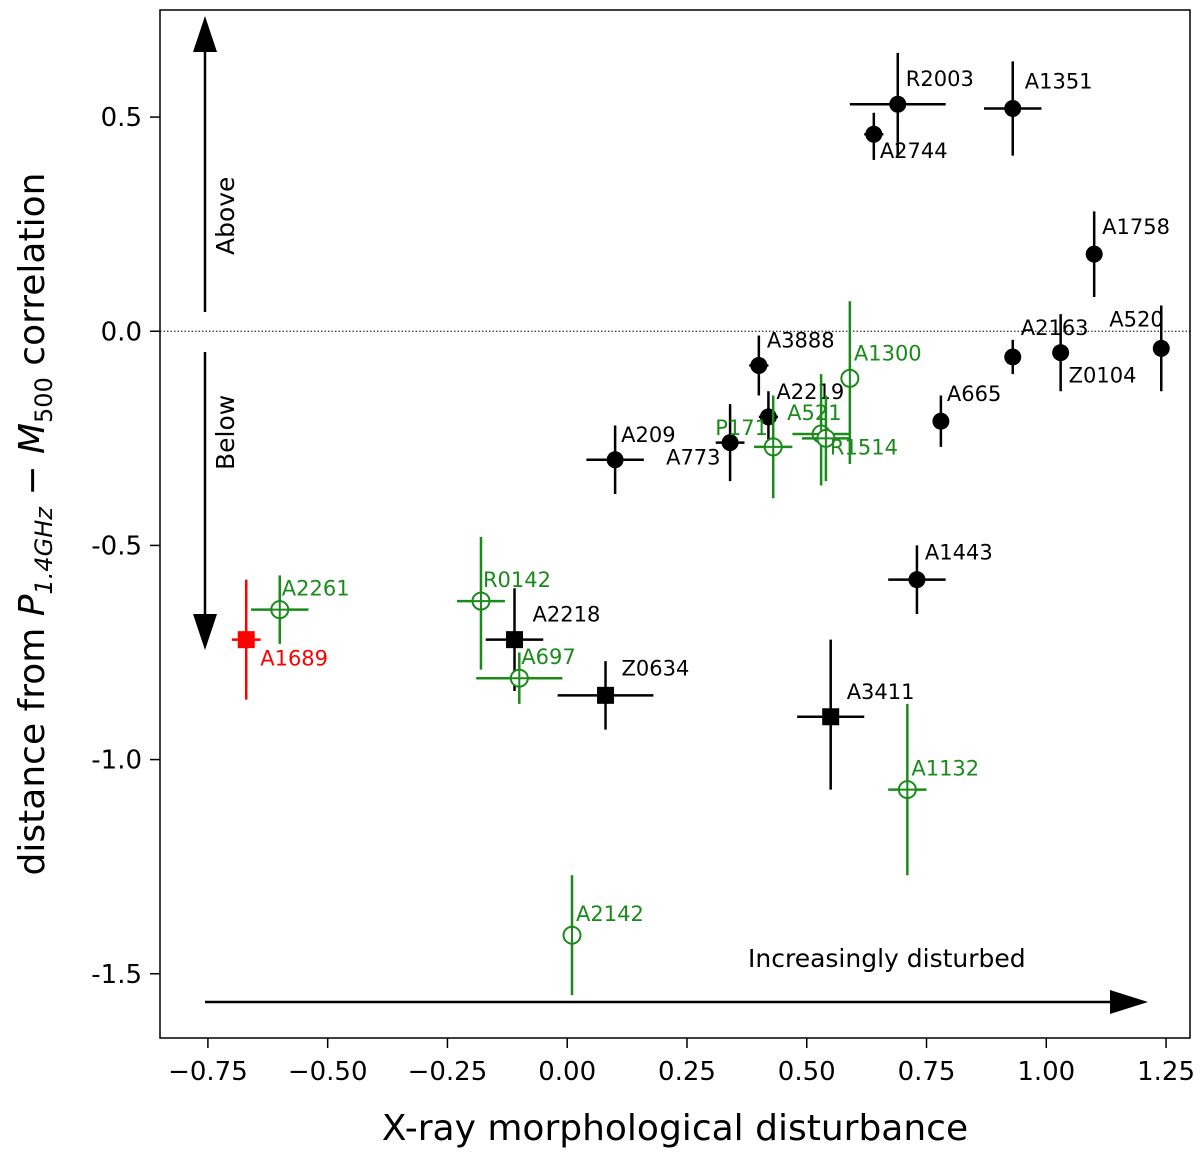 The image size is (1200, 1160). I want to click on point-a2744: A2744, so click(906, 137).